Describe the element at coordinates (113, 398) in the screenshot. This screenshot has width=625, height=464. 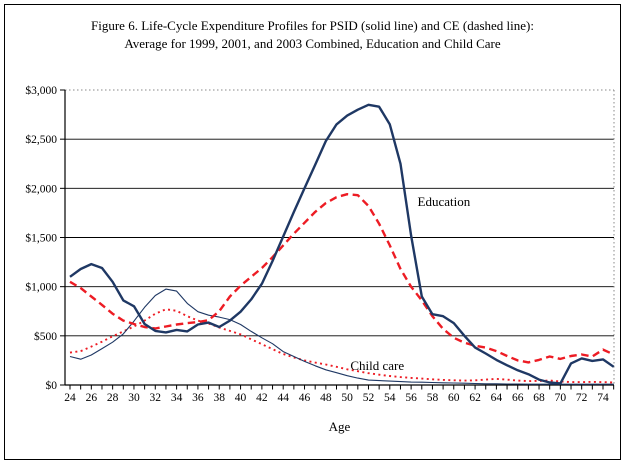
I see `x-tick-label: 28` at that location.